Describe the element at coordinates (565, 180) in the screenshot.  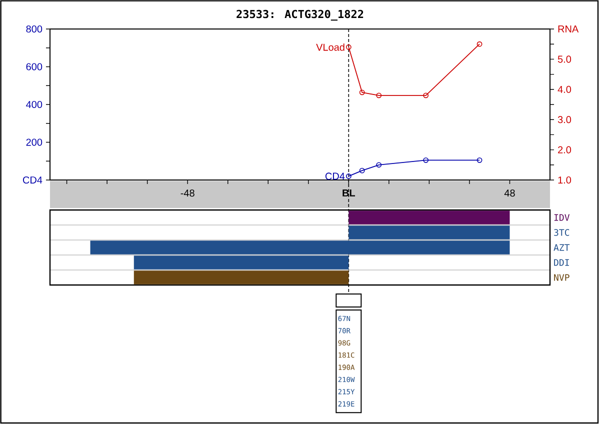
I see `y2-tick-label: 1.0` at that location.